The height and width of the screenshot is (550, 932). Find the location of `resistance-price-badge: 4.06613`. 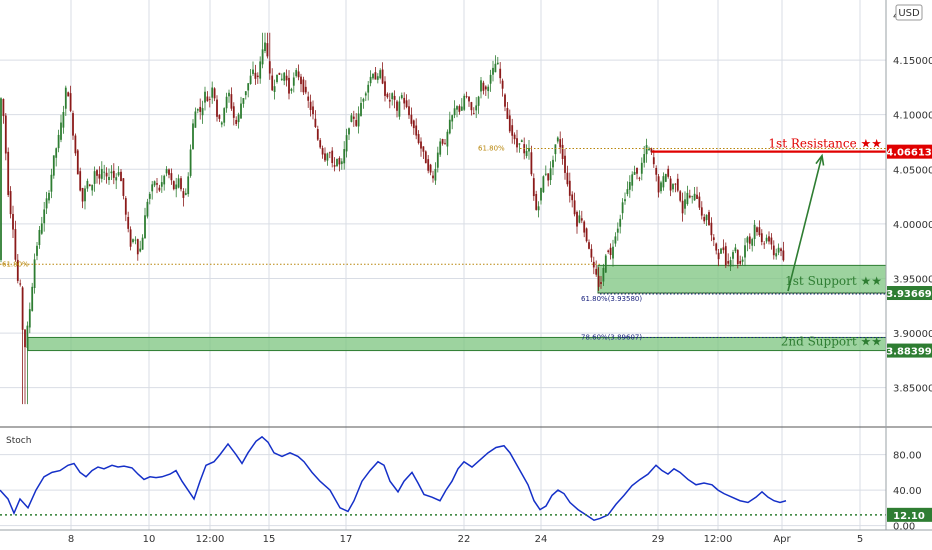

resistance-price-badge: 4.06613 is located at coordinates (909, 153).